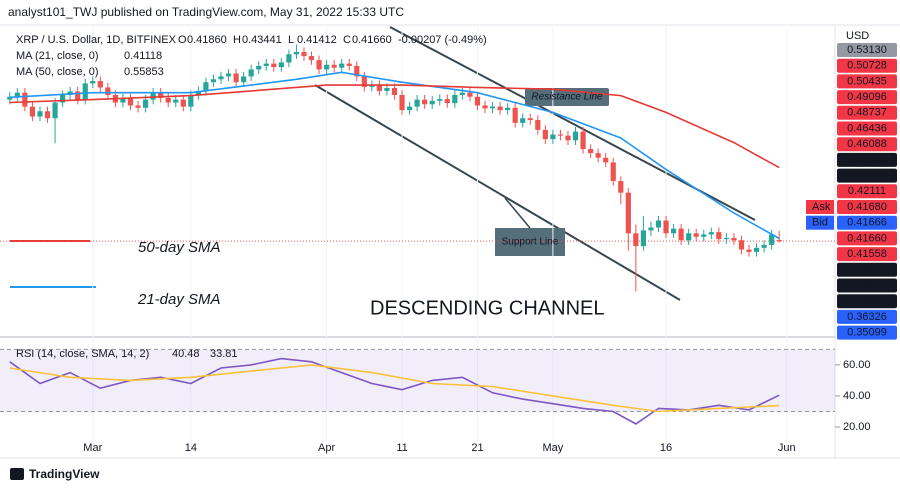  What do you see at coordinates (262, 40) in the screenshot?
I see `ohlc-value: 0.43441` at bounding box center [262, 40].